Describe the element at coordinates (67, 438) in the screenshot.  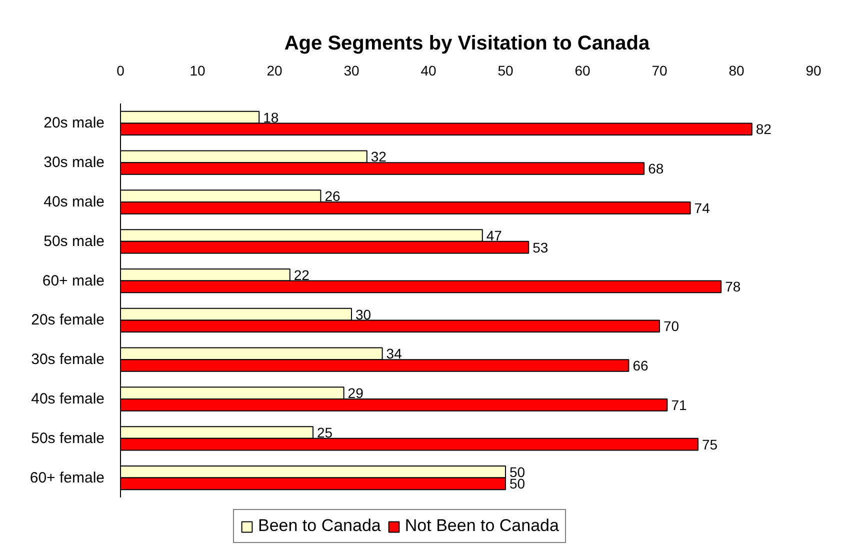
I see `y-tick-label: 50s female` at that location.